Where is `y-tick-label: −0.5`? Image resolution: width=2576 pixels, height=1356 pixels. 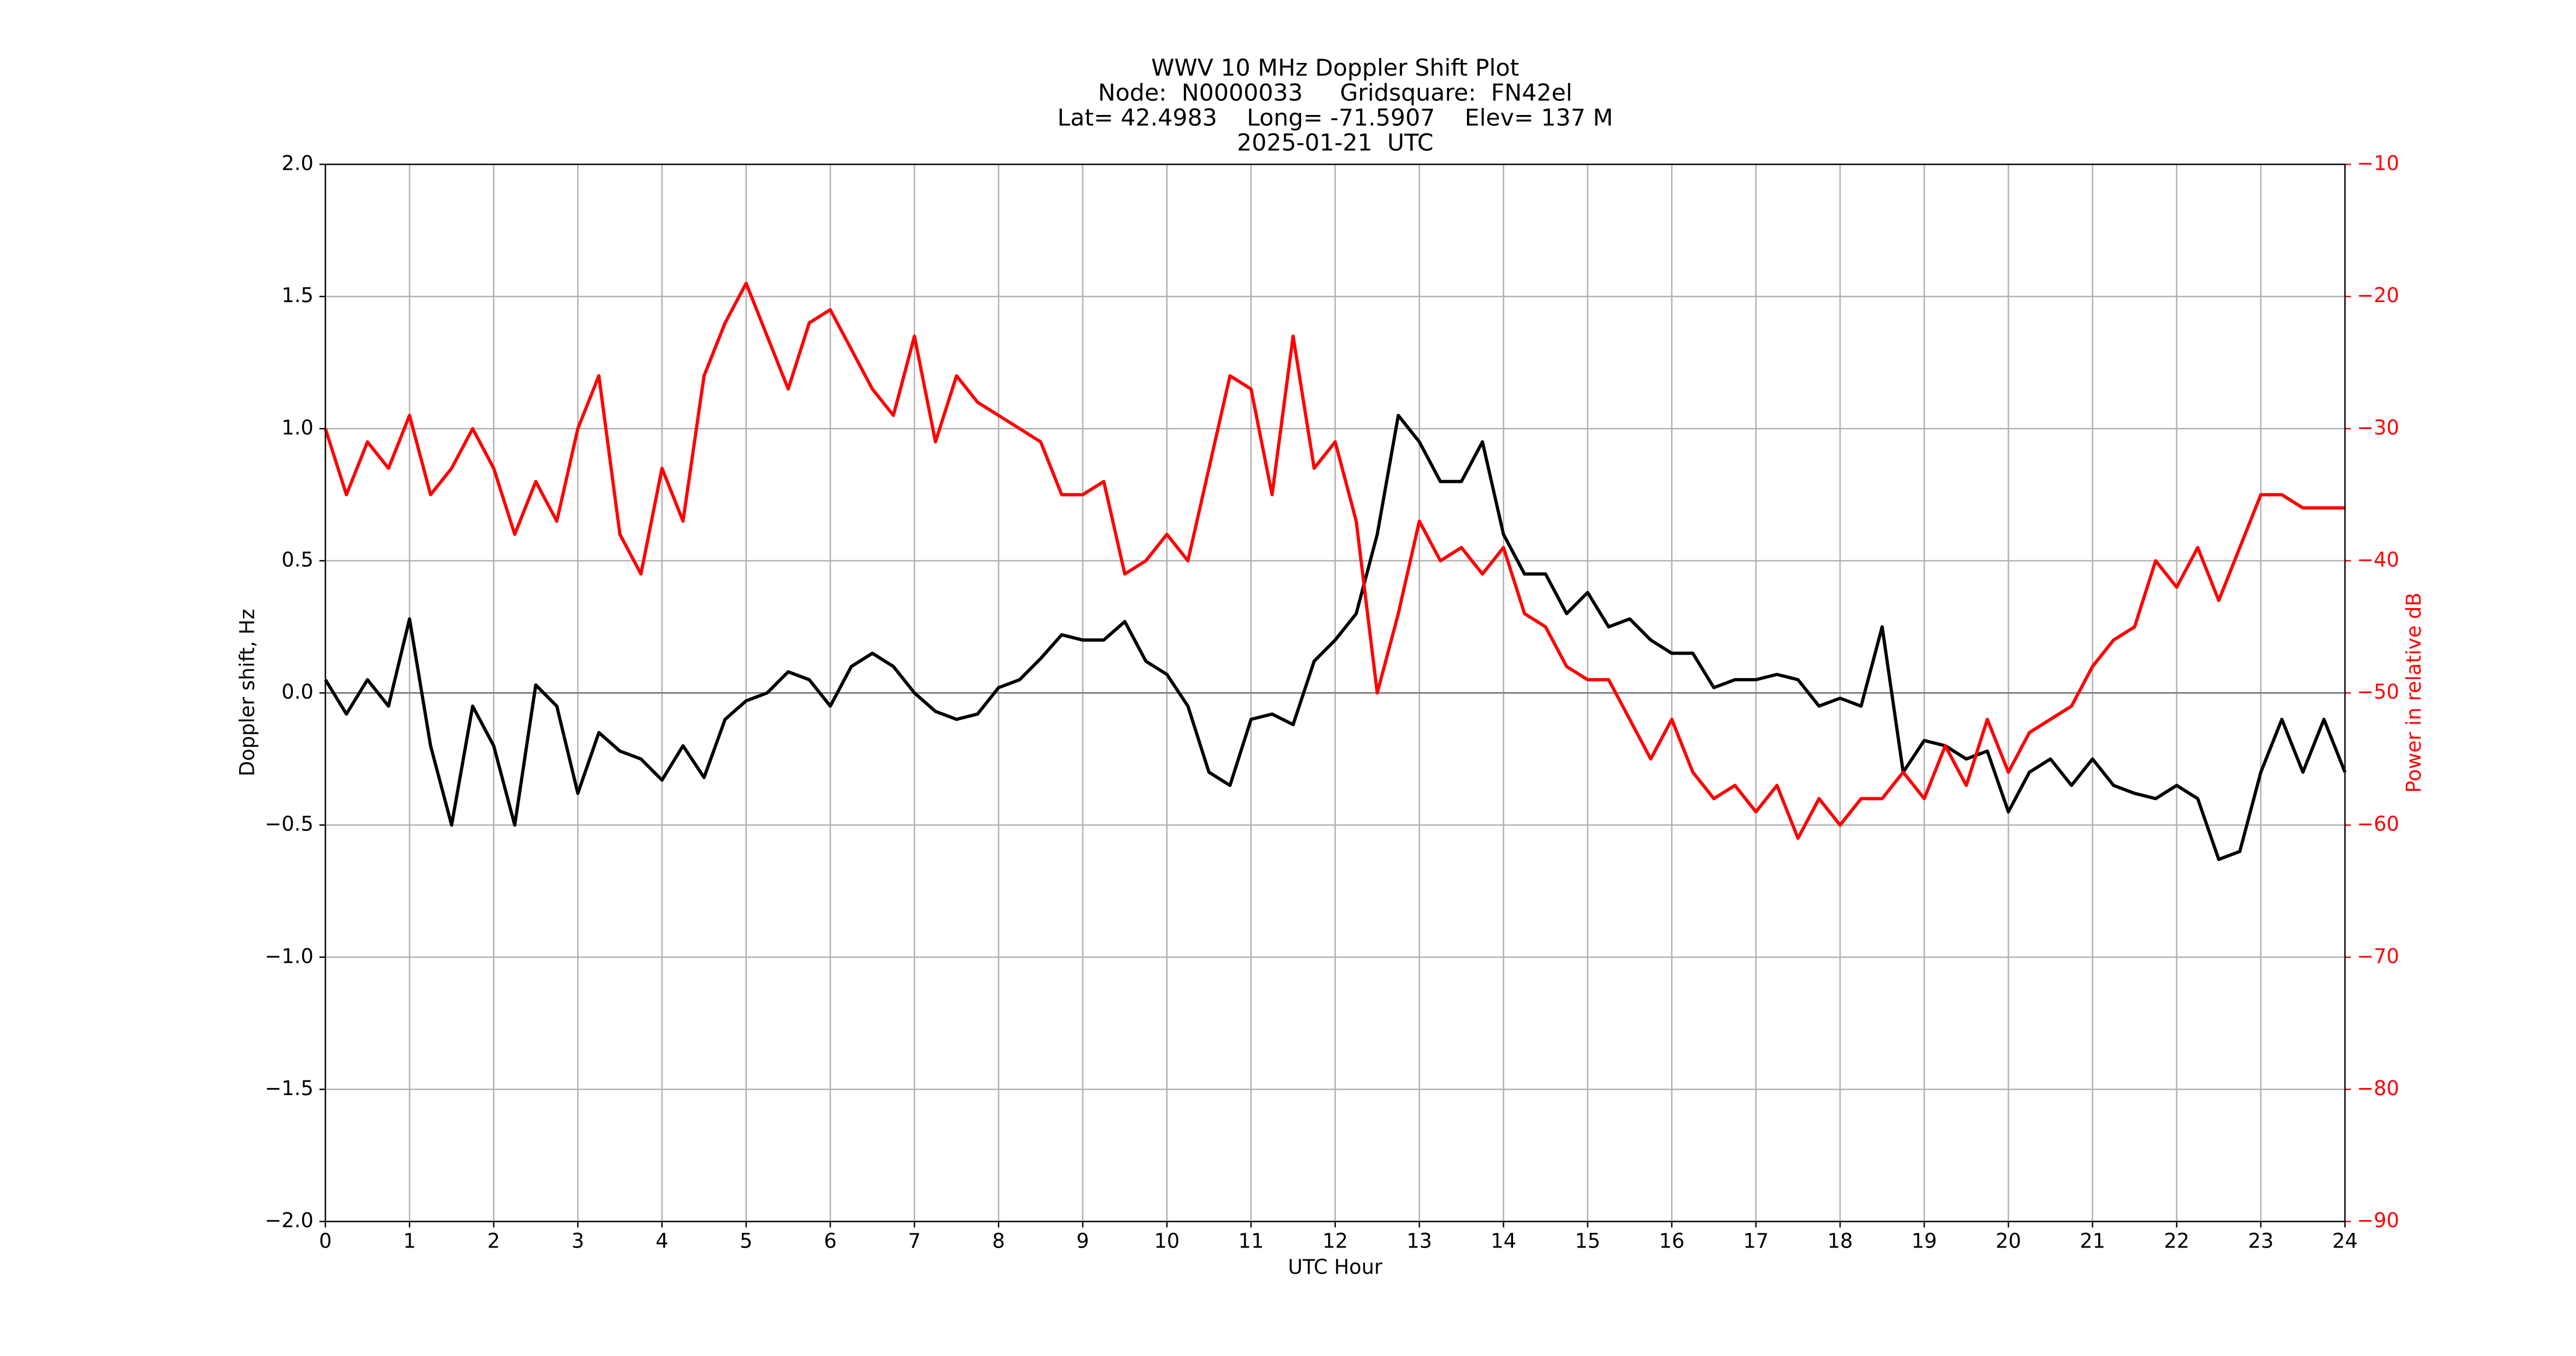
y-tick-label: −0.5 is located at coordinates (289, 824).